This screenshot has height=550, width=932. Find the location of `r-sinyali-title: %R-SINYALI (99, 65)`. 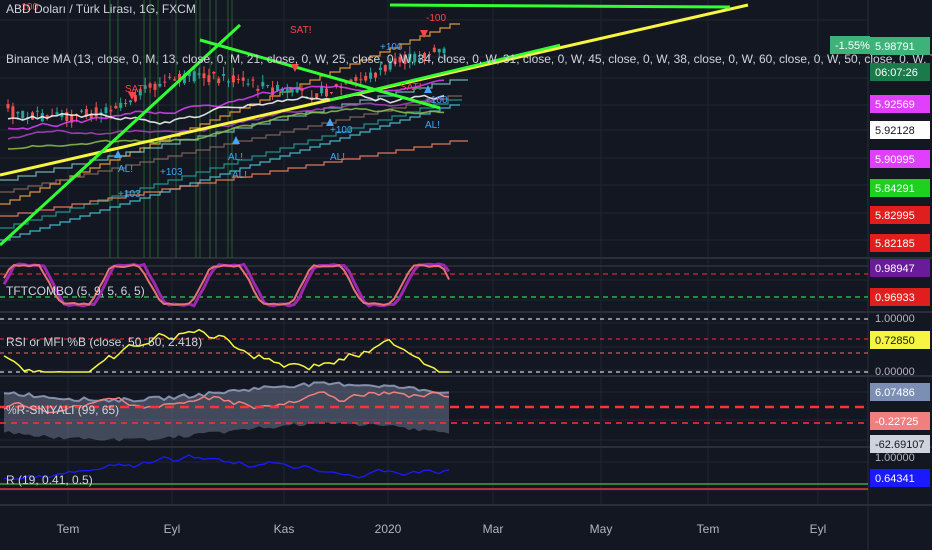

r-sinyali-title: %R-SINYALI (99, 65) is located at coordinates (62, 410).